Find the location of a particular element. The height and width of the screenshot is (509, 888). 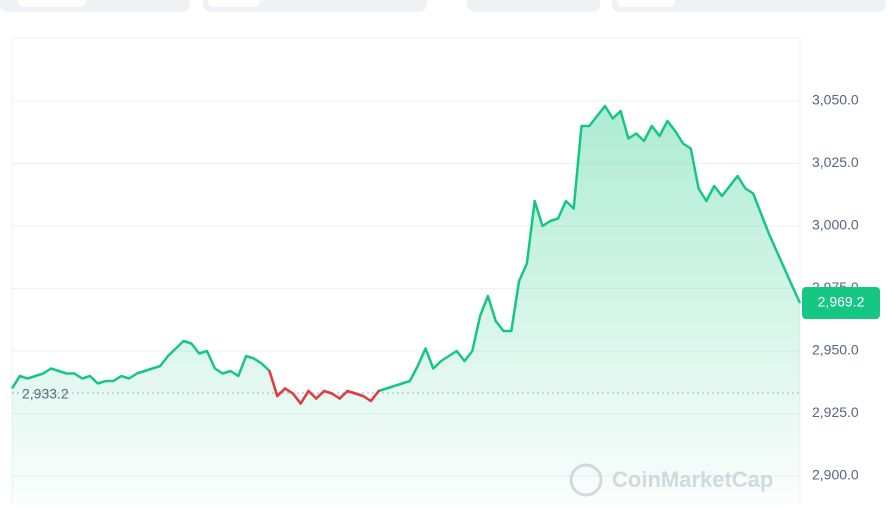

y-tick-label: 3,050.0 is located at coordinates (835, 100).